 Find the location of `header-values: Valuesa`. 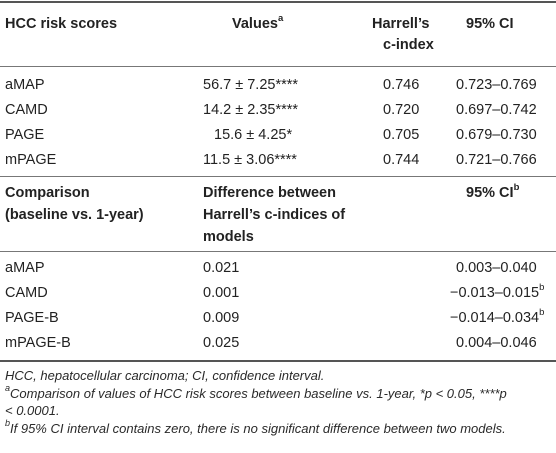

header-values: Valuesa is located at coordinates (258, 22).